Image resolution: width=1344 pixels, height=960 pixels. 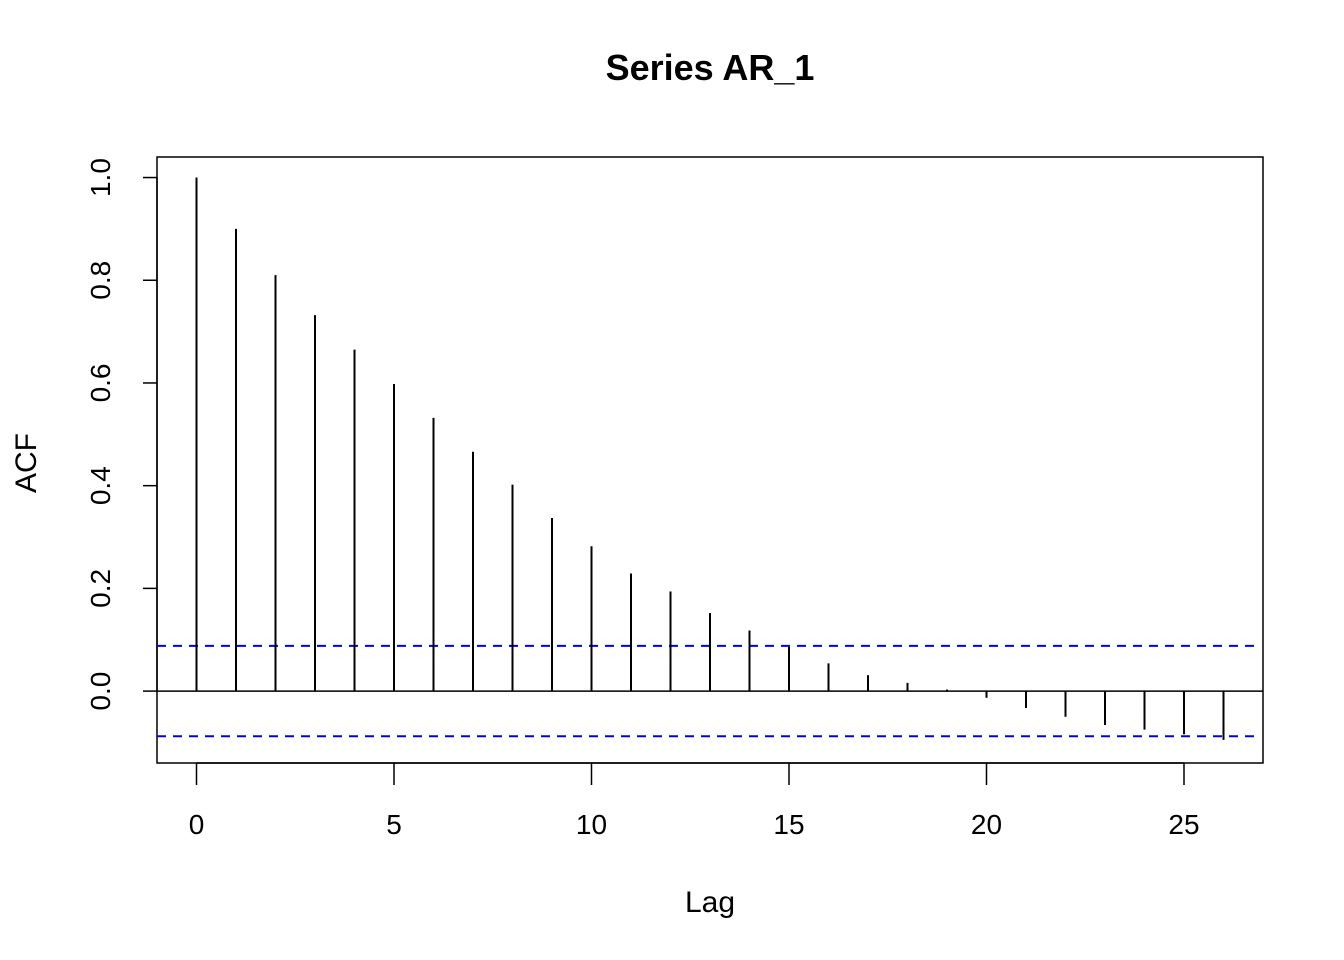 What do you see at coordinates (100, 485) in the screenshot?
I see `y-tick-label: 0.4` at bounding box center [100, 485].